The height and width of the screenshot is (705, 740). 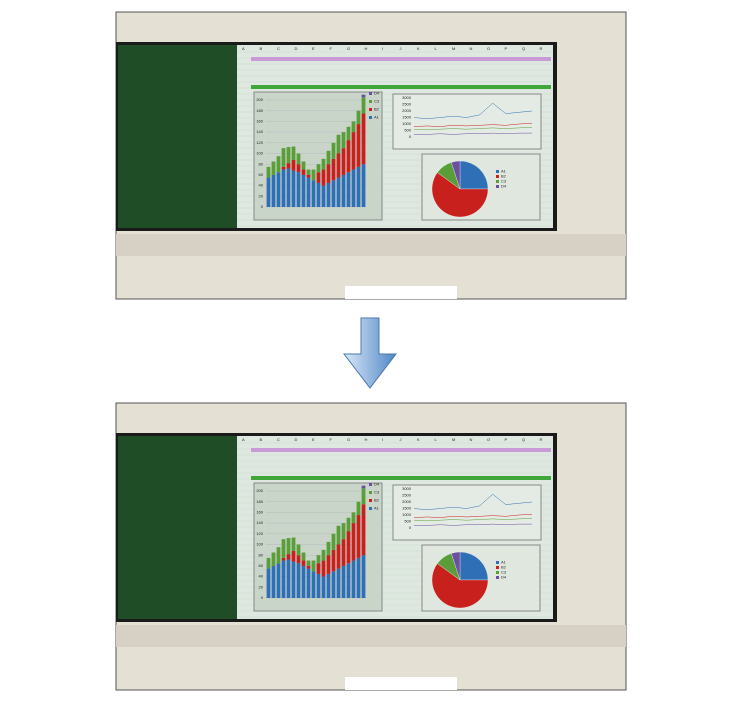 What do you see at coordinates (377, 117) in the screenshot?
I see `legend-label: A1` at bounding box center [377, 117].